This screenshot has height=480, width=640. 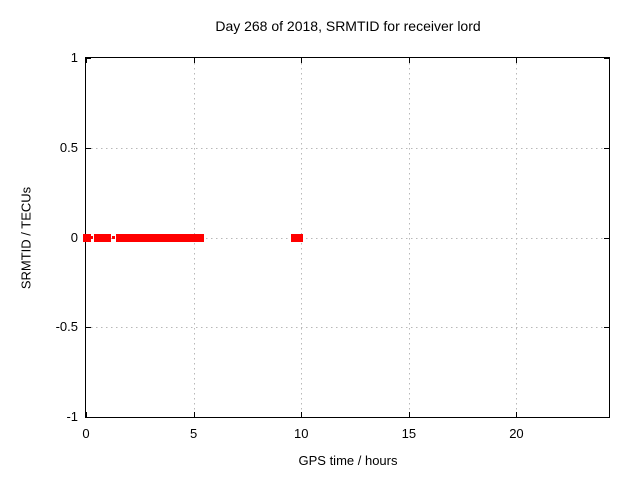 What do you see at coordinates (72, 416) in the screenshot?
I see `y-tick-label: -1` at bounding box center [72, 416].